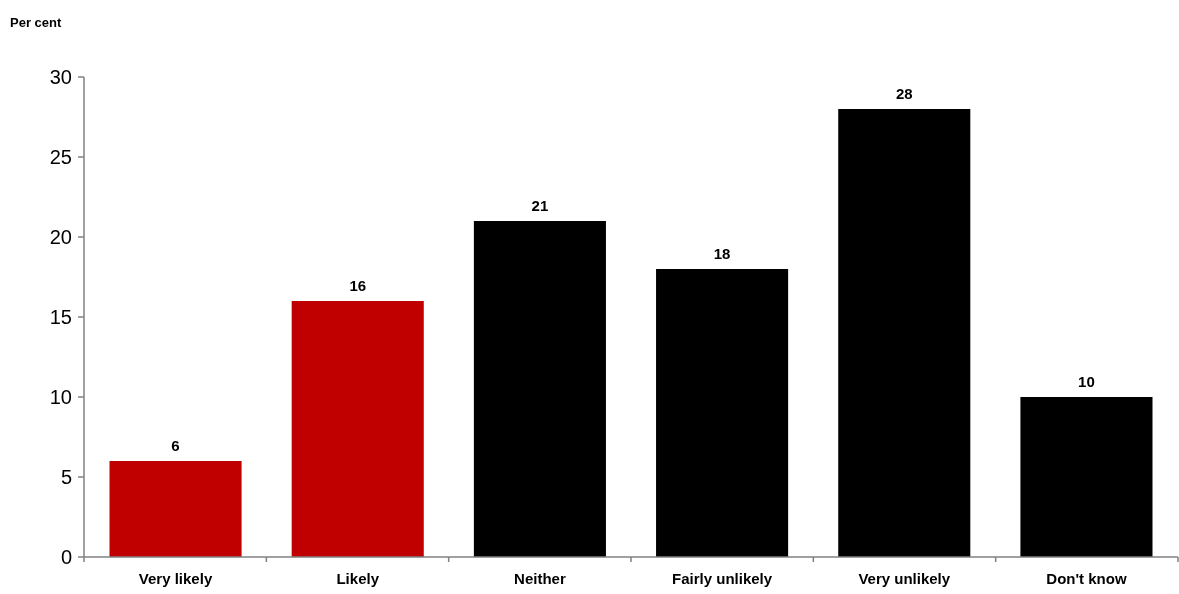  Describe the element at coordinates (540, 578) in the screenshot. I see `x-tick-label: Neither` at that location.